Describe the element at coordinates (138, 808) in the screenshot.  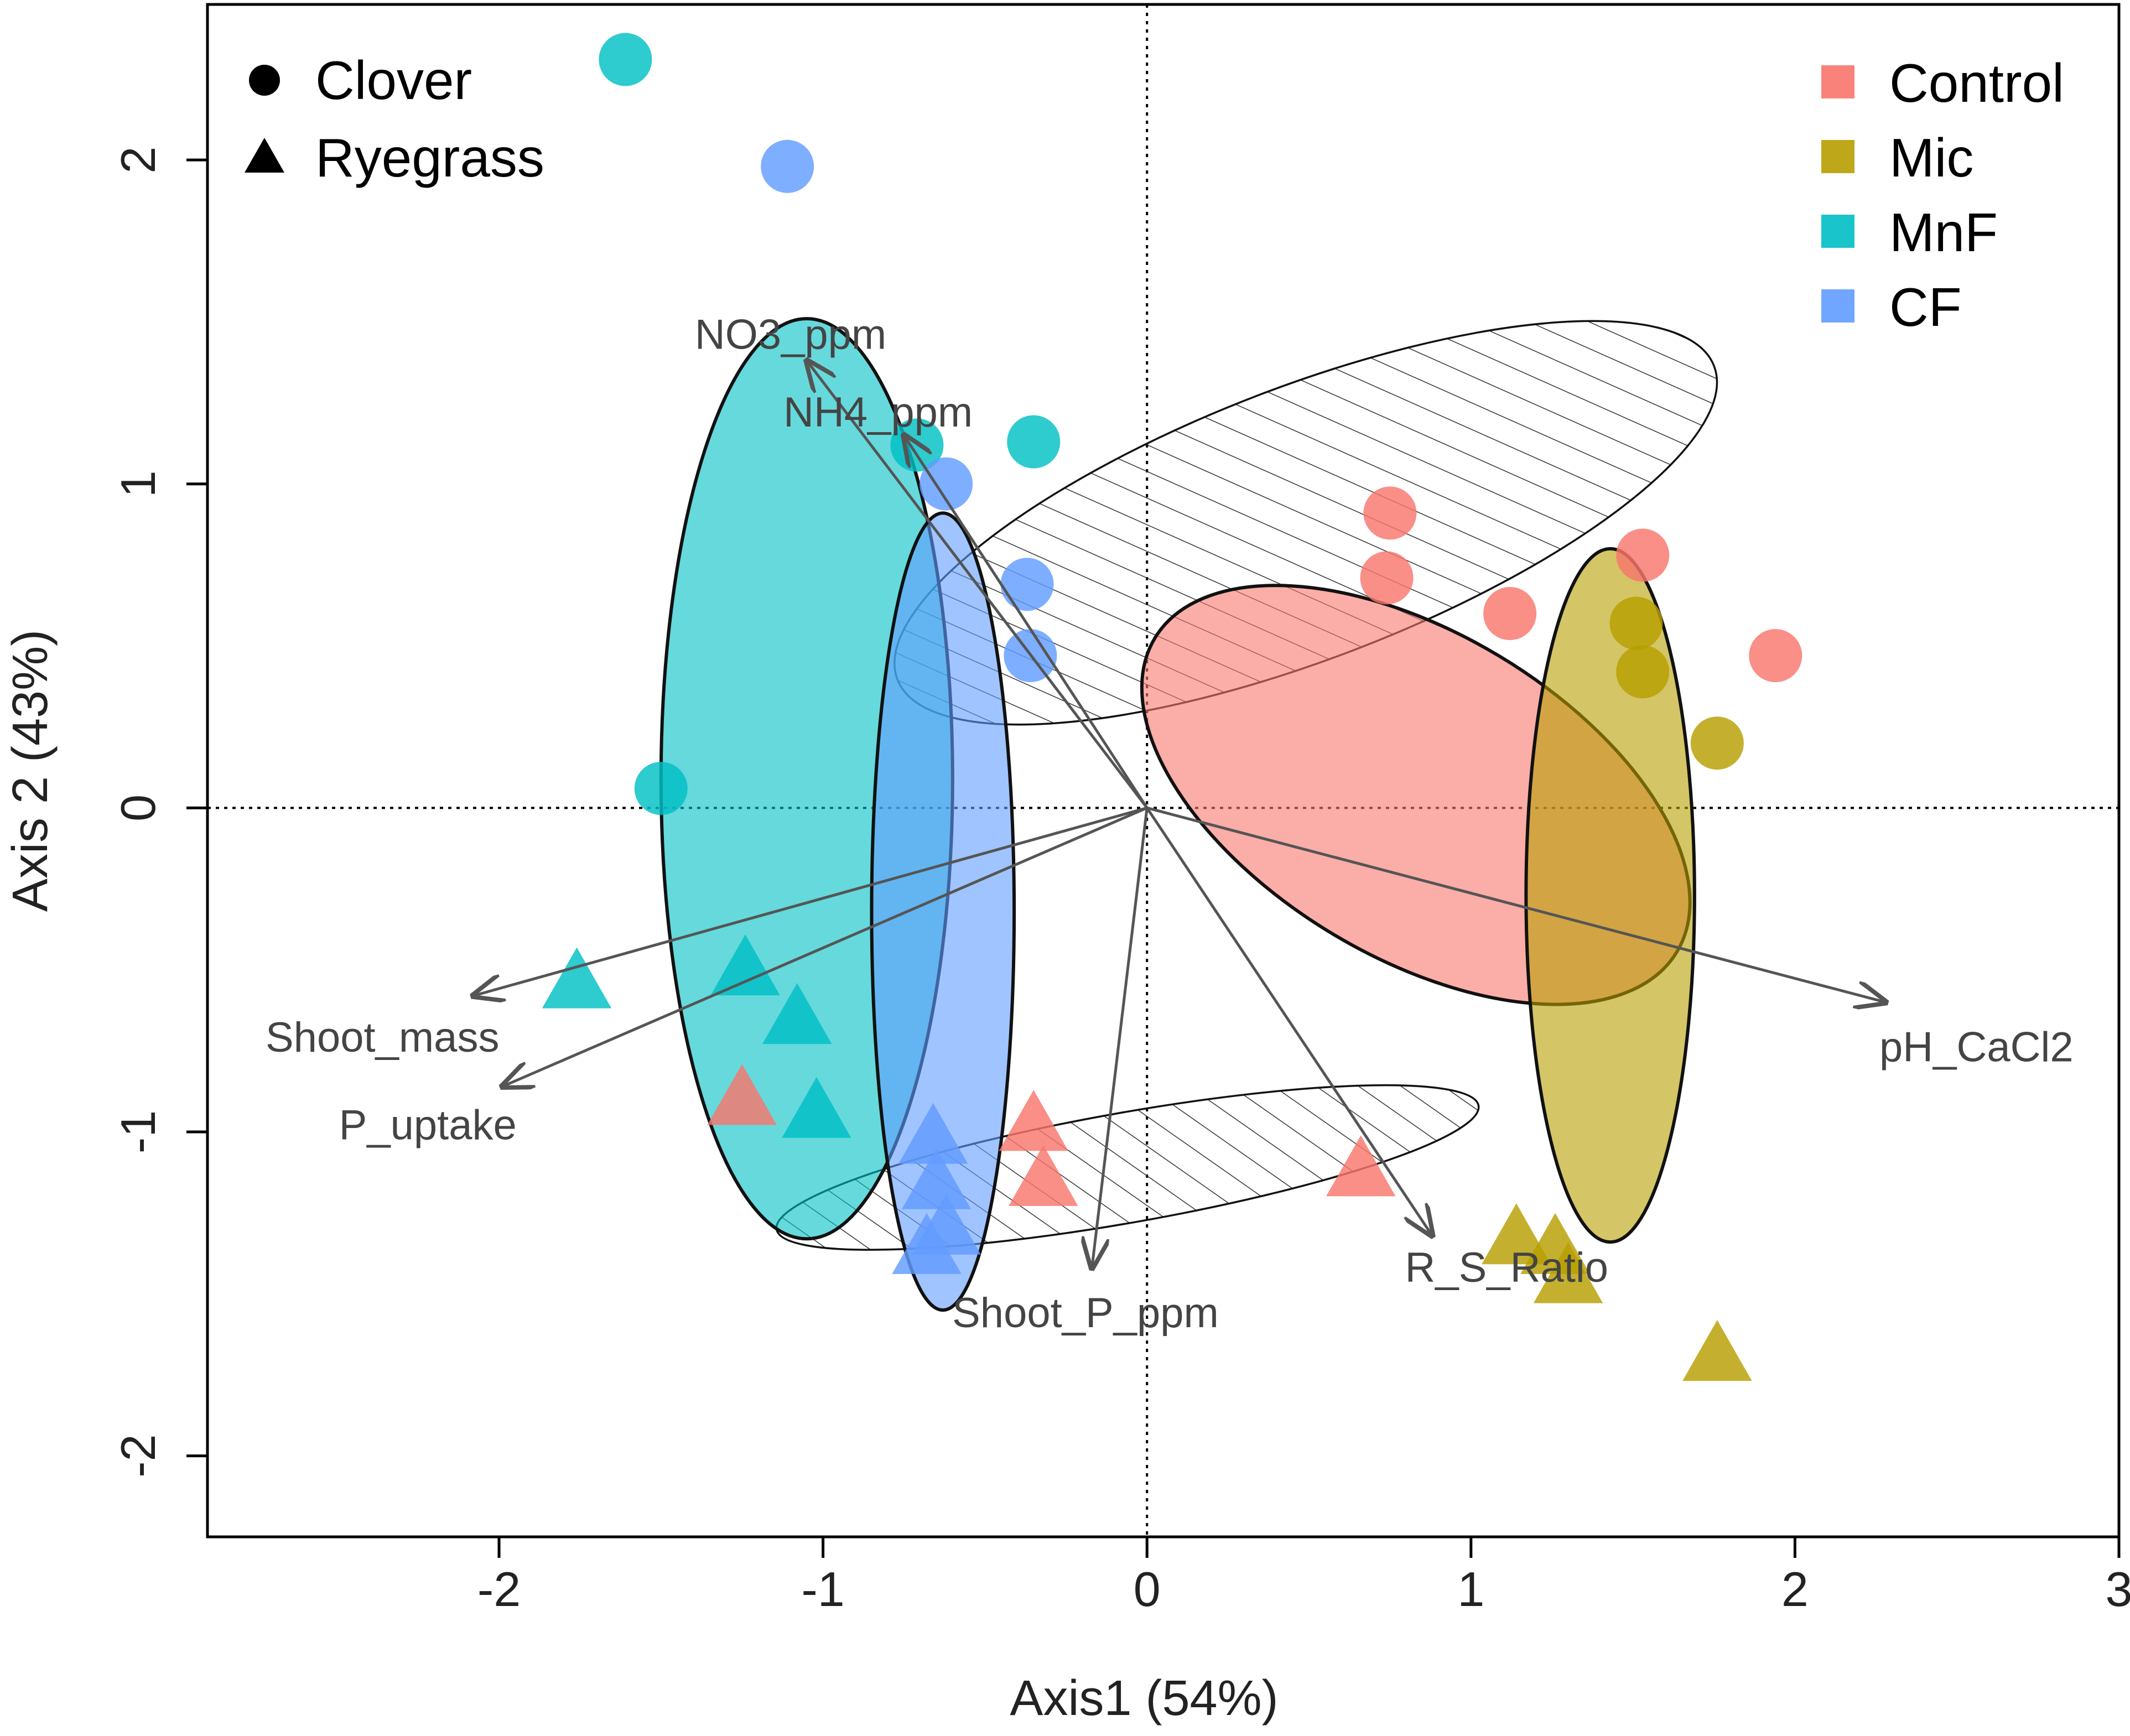
I see `y-tick-label-2: 0` at that location.